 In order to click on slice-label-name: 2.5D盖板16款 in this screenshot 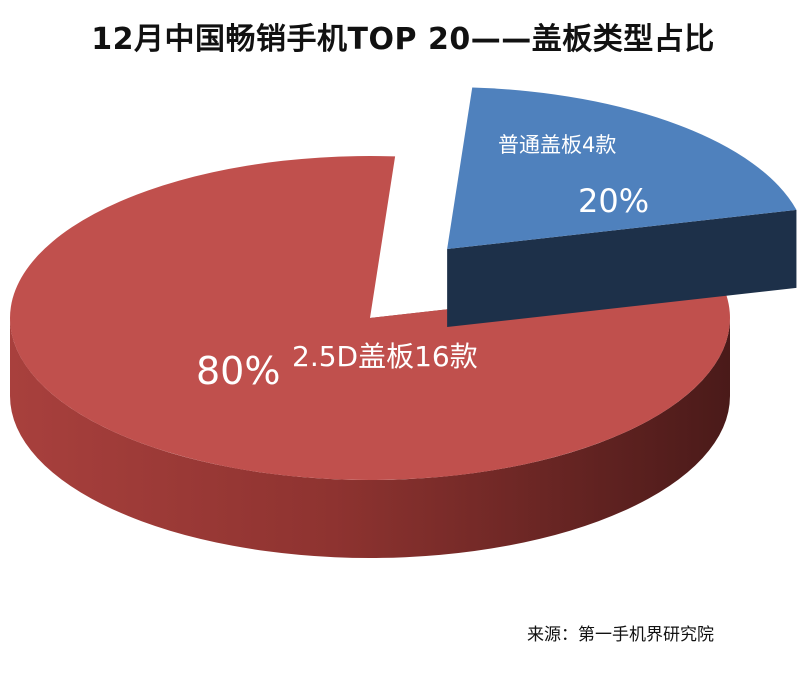, I will do `click(385, 356)`.